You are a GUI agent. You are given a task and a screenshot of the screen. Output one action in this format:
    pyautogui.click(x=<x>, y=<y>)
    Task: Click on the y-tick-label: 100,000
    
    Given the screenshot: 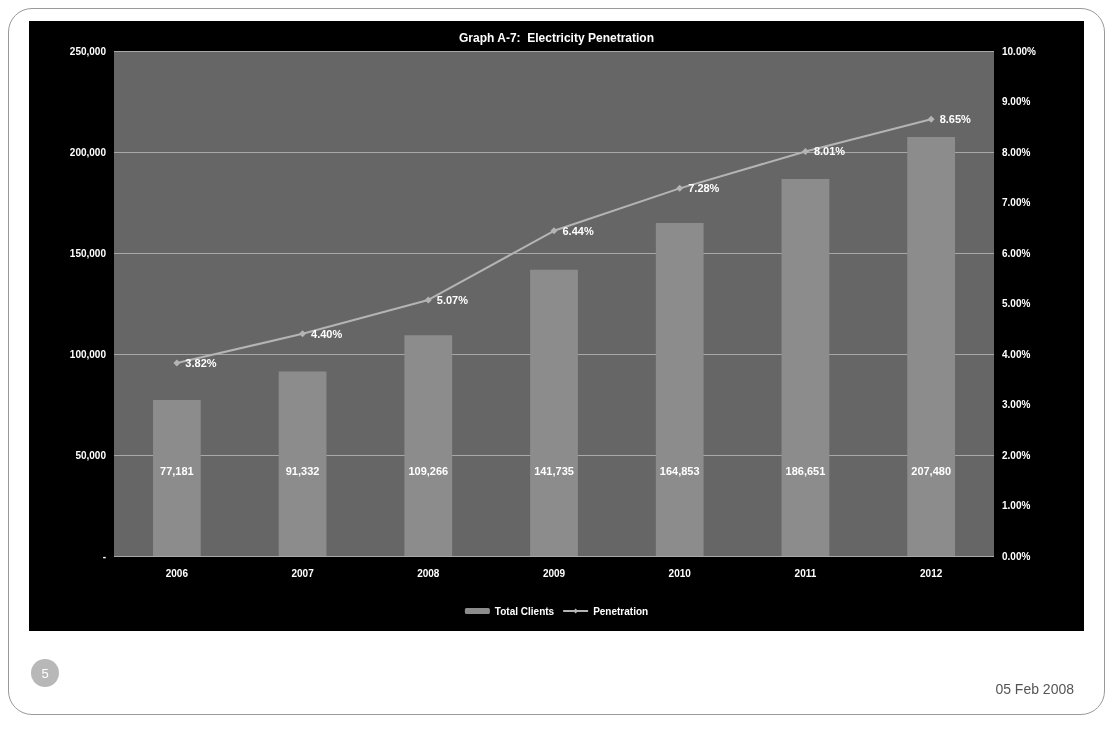 What is the action you would take?
    pyautogui.click(x=88, y=354)
    